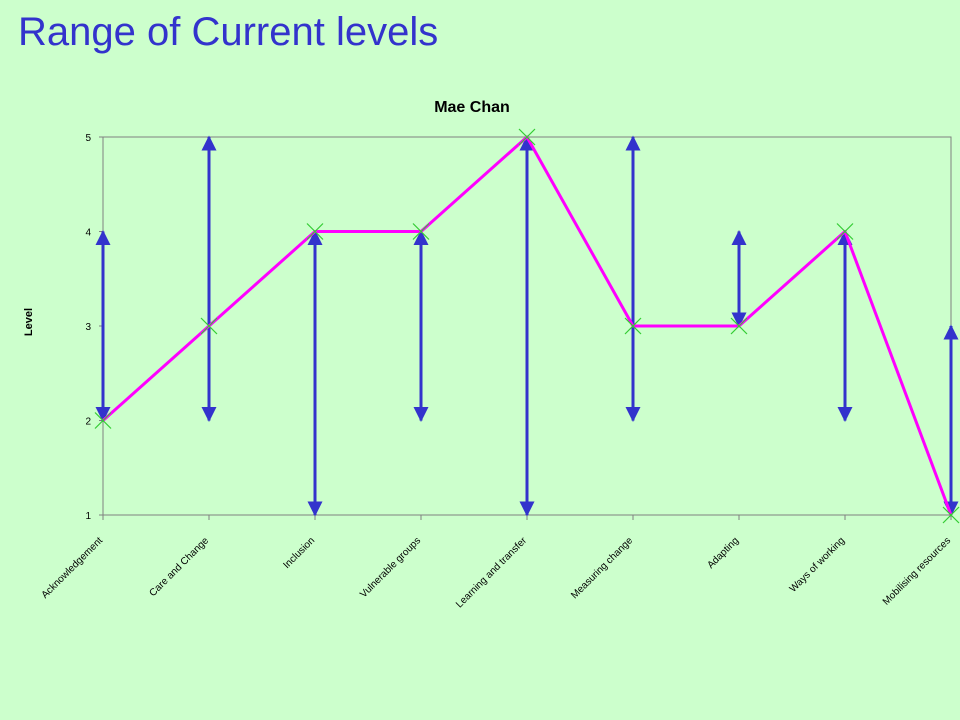 The height and width of the screenshot is (720, 960). Describe the element at coordinates (180, 567) in the screenshot. I see `x-tick-label: Care and Change` at that location.